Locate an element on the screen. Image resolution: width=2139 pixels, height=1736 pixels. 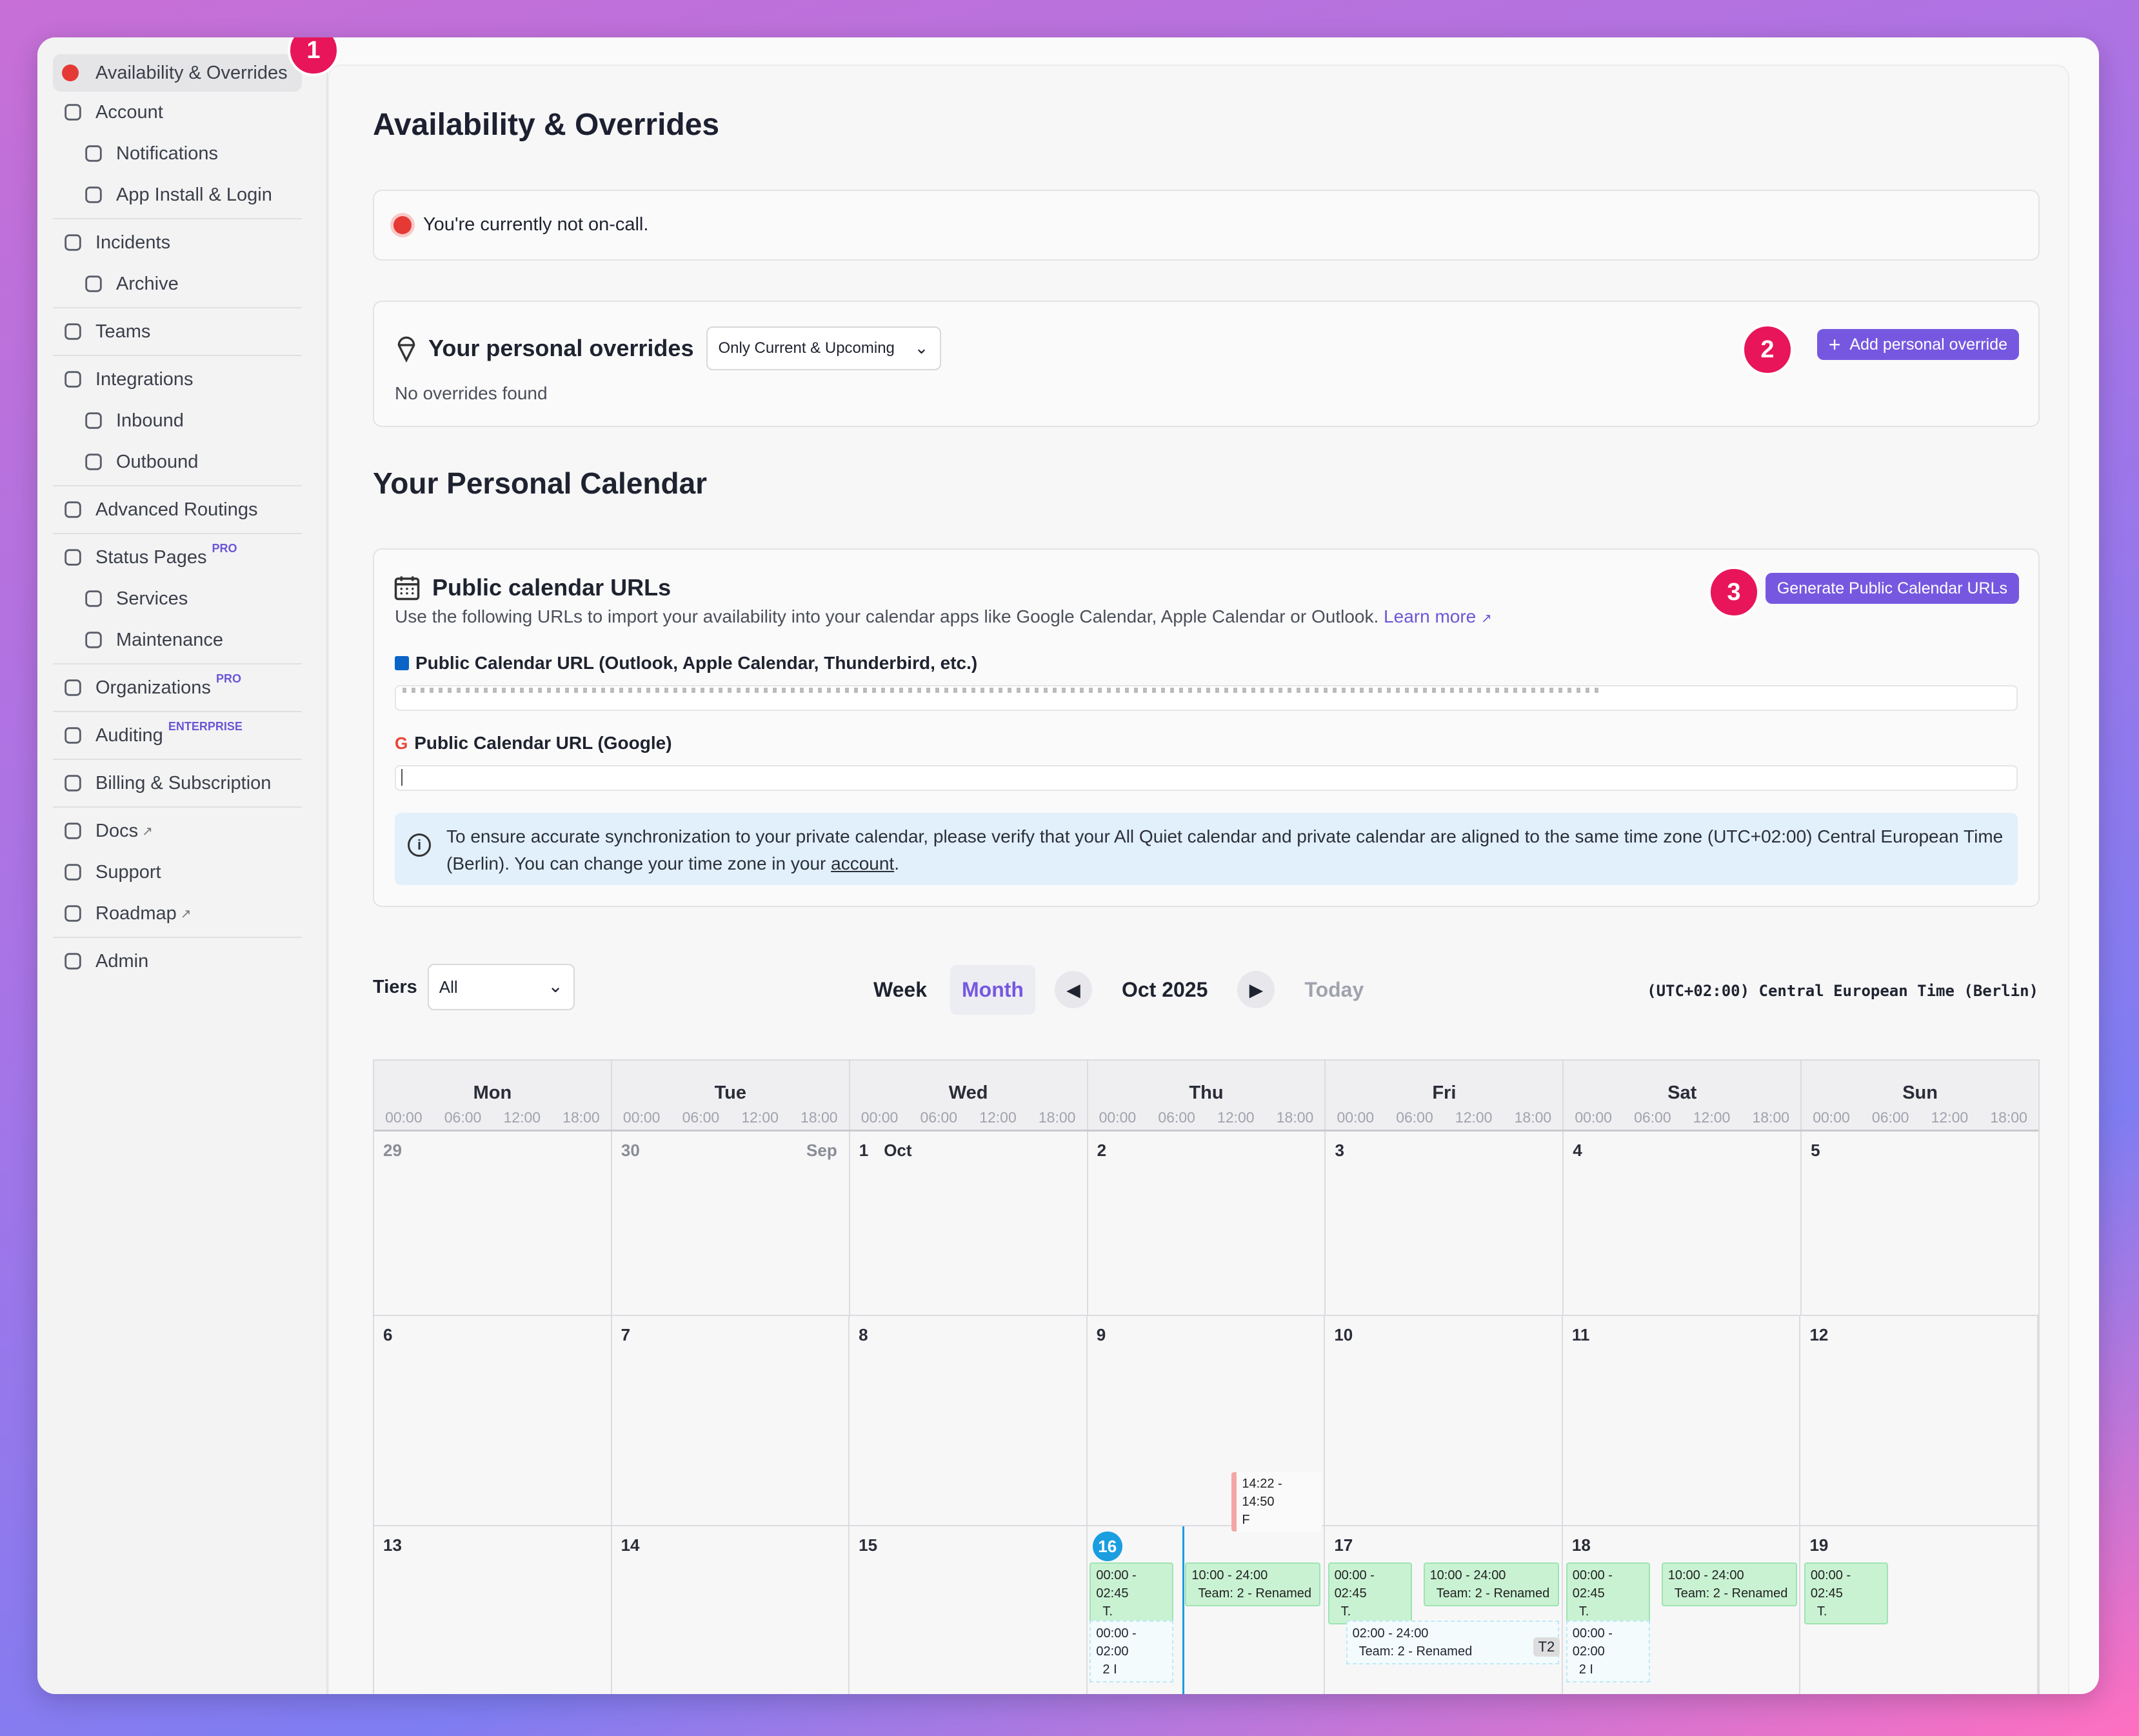
day-number: 3 is located at coordinates (1339, 1150).